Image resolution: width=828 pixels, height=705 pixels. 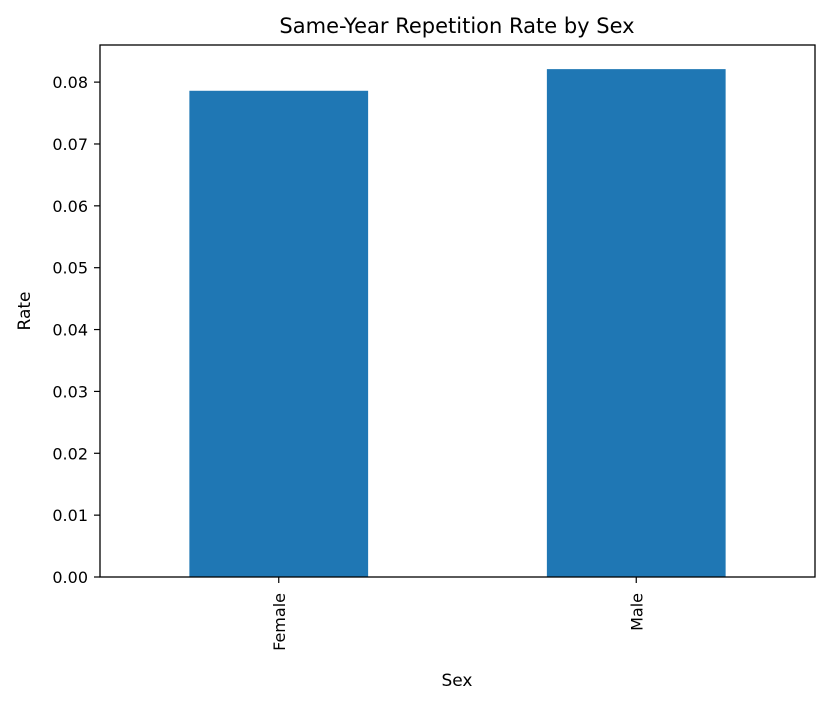 I want to click on y-tick-label: 0.05, so click(x=70, y=268).